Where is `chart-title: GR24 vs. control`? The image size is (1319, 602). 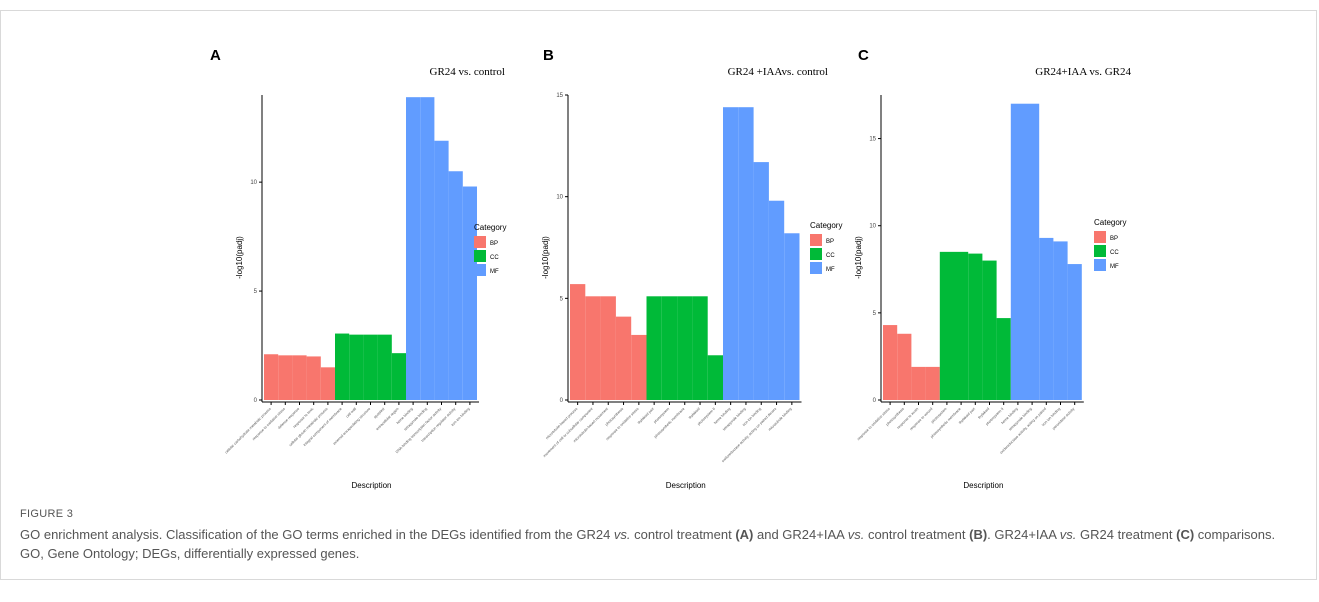 chart-title: GR24 vs. control is located at coordinates (467, 72).